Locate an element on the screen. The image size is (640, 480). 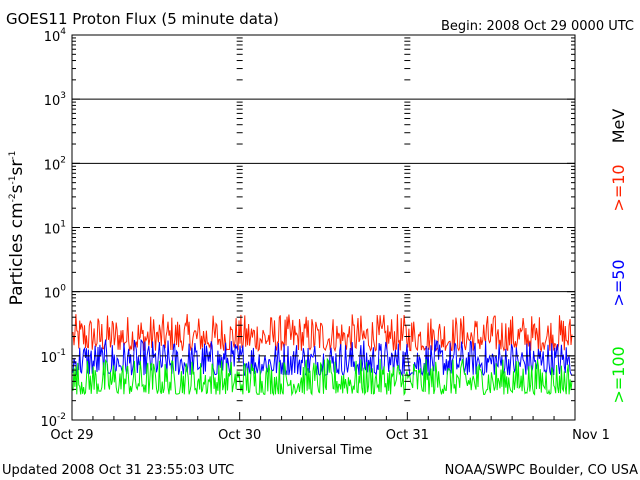
y-tick-label: 10² is located at coordinates (55, 164).